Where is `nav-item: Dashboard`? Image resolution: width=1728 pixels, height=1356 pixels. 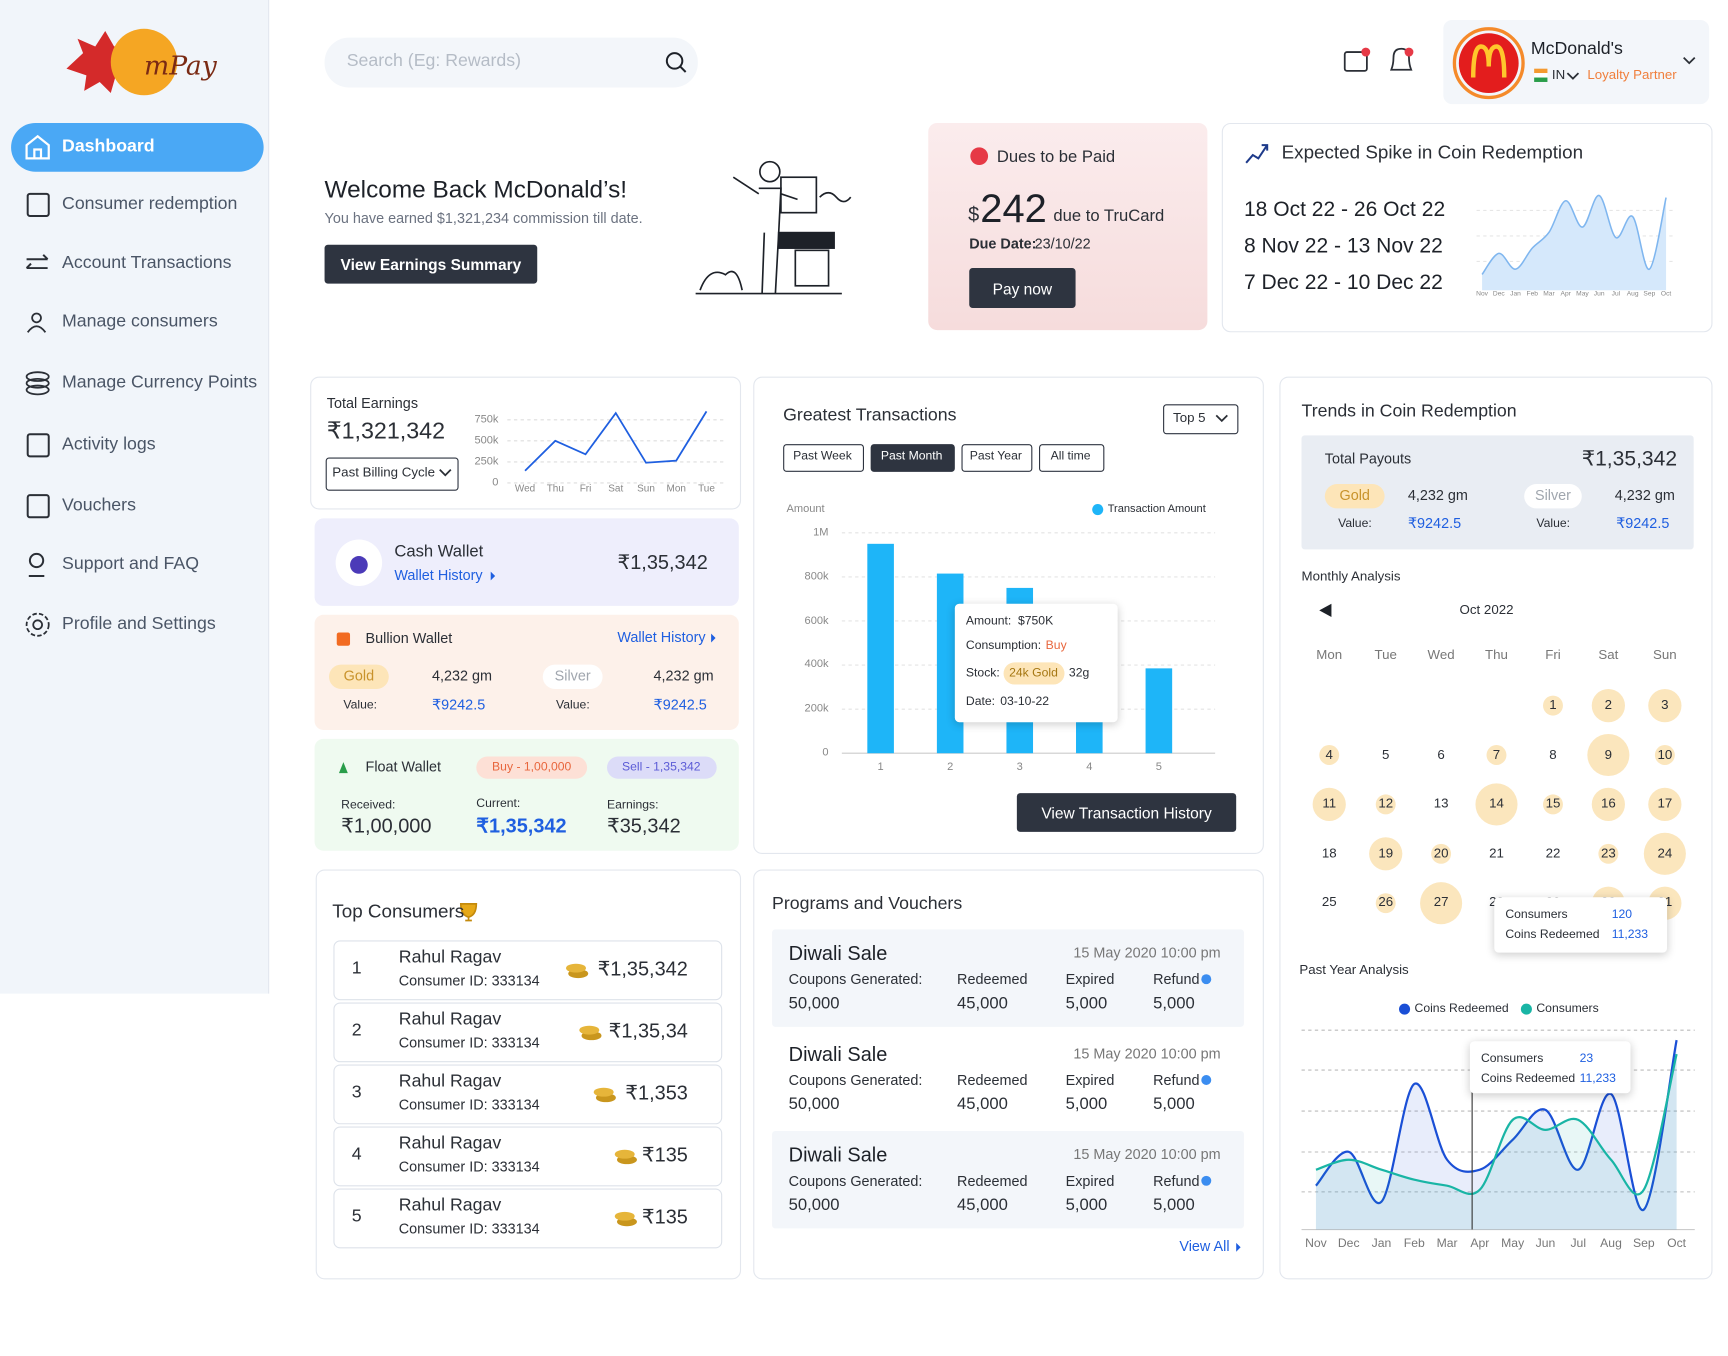
nav-item: Dashboard is located at coordinates (108, 146).